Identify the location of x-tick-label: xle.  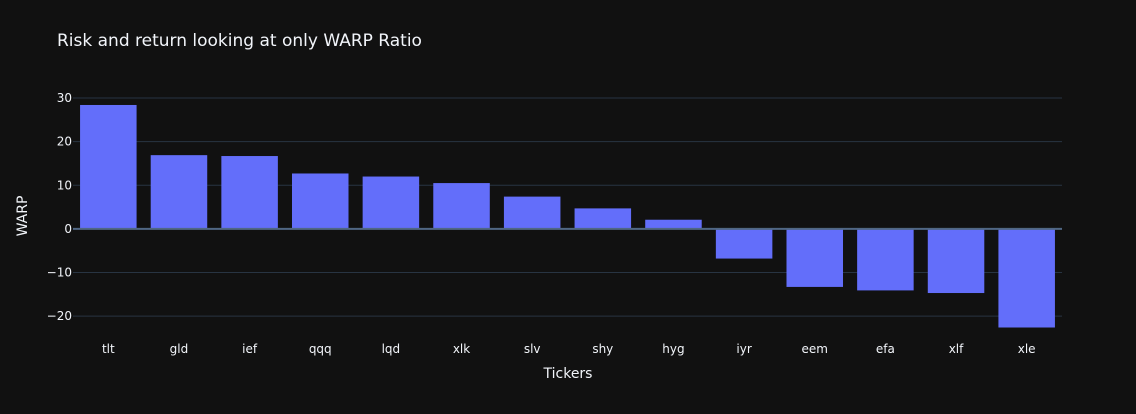
(1027, 349).